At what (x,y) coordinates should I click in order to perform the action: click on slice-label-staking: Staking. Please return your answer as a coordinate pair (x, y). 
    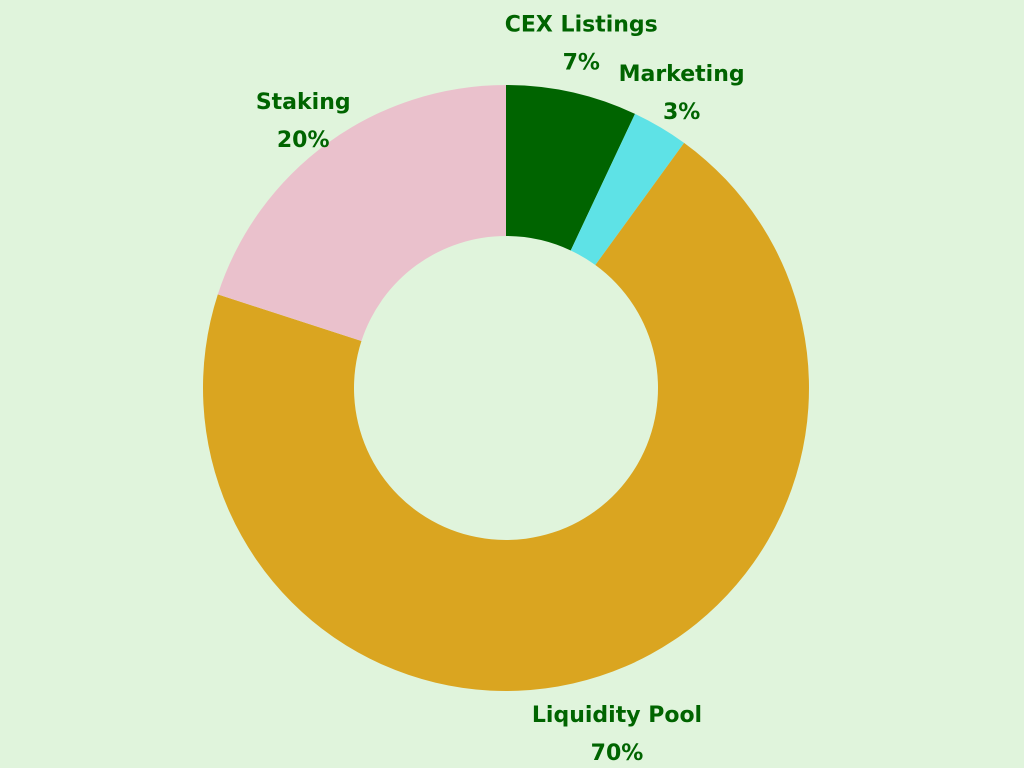
    Looking at the image, I should click on (303, 102).